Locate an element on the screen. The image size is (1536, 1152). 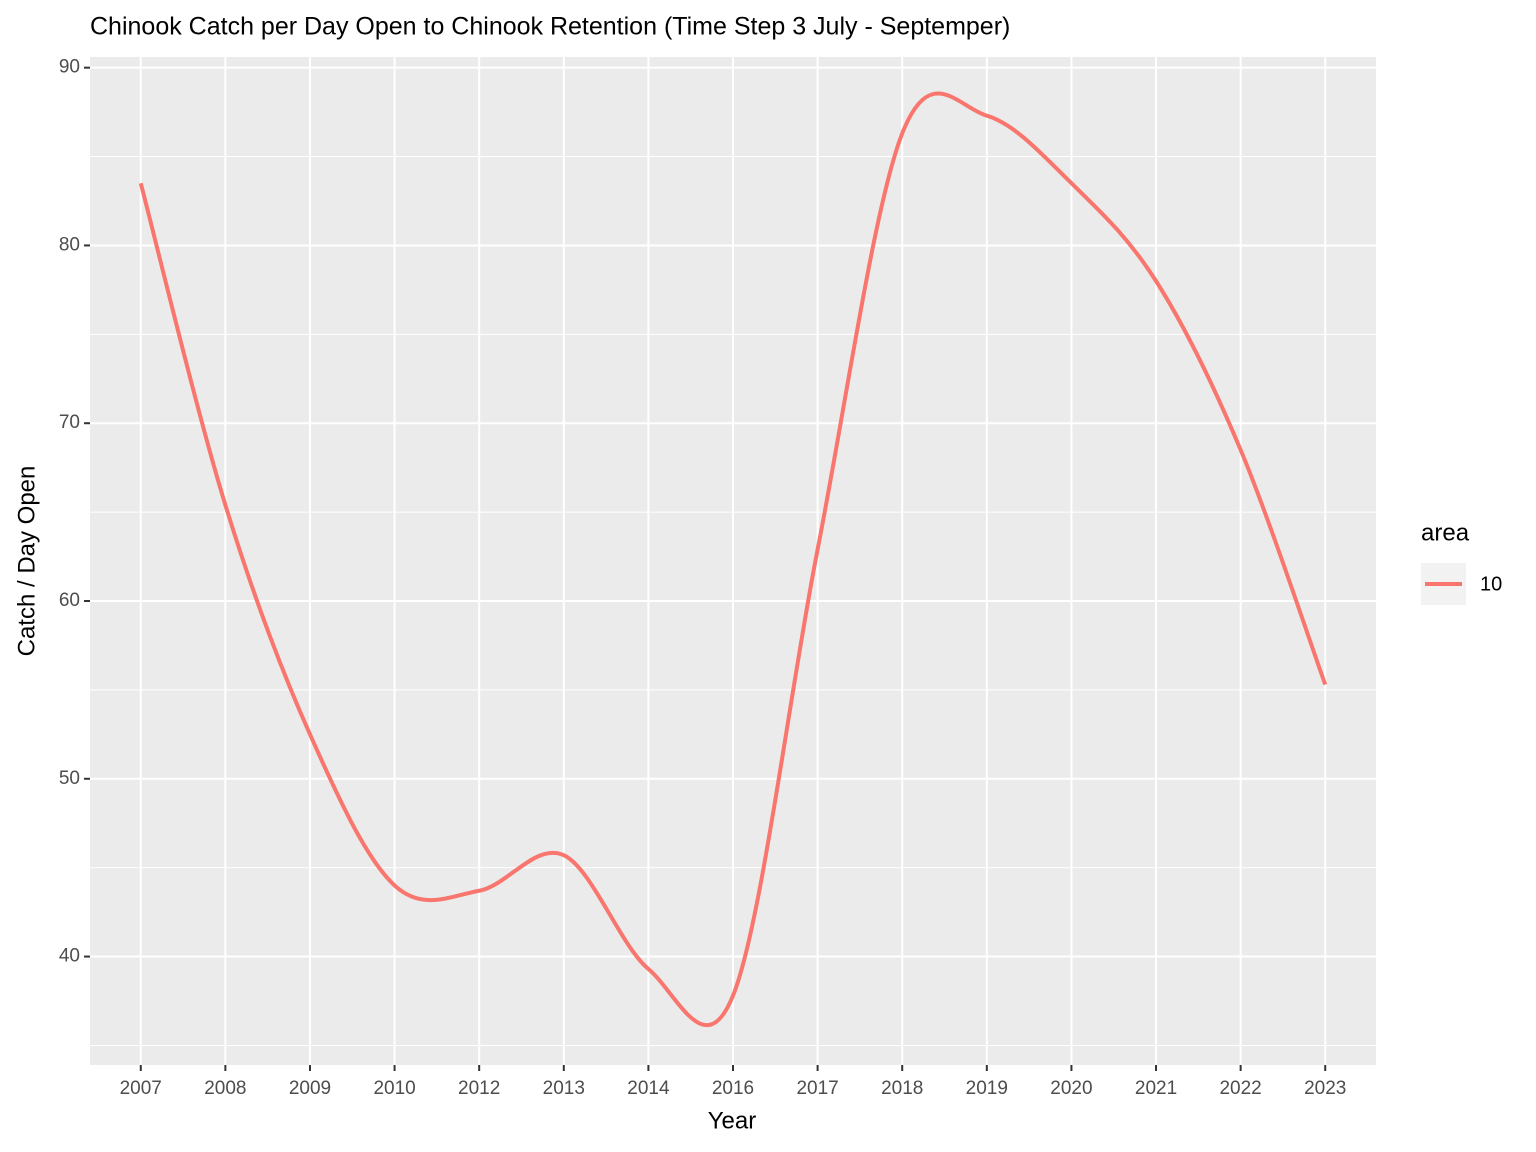
x-tick-label: 2010 is located at coordinates (394, 1088).